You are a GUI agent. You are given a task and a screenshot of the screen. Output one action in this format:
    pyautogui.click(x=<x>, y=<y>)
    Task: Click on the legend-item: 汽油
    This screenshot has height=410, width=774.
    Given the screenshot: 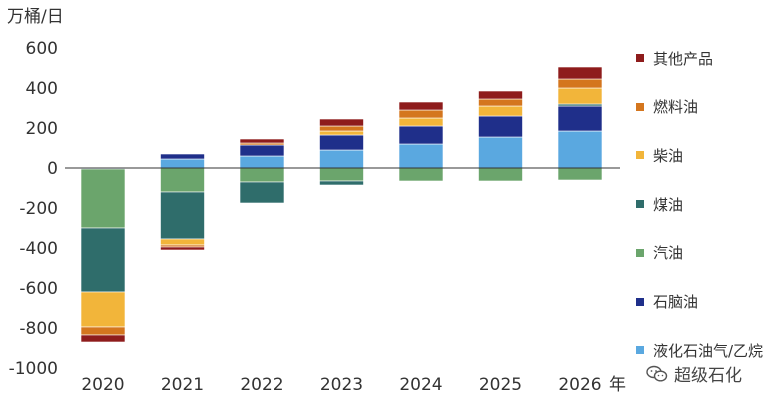 What is the action you would take?
    pyautogui.click(x=659, y=253)
    